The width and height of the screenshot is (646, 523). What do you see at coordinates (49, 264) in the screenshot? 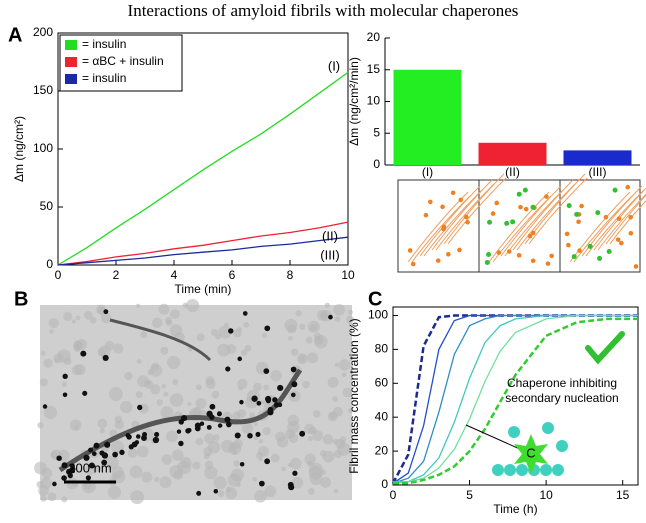
I see `y-tick-label: 0` at bounding box center [49, 264].